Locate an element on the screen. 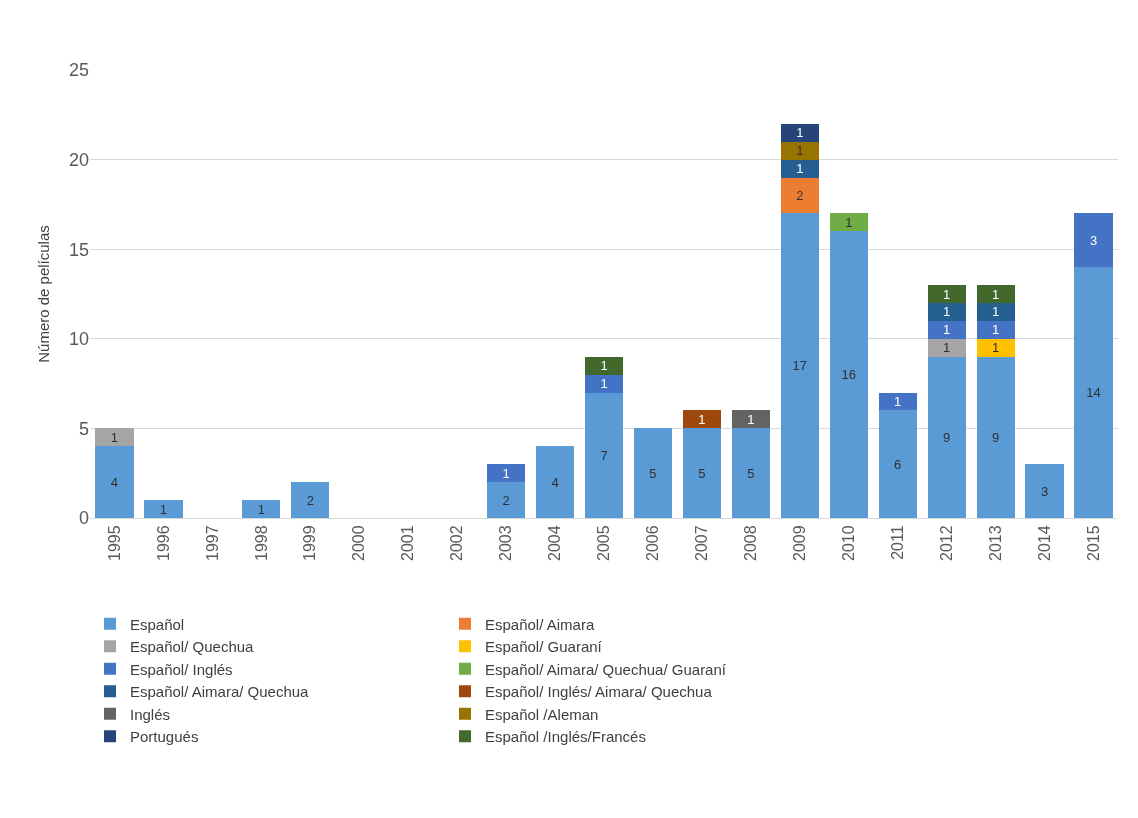 The image size is (1138, 818). data-label: 17 is located at coordinates (800, 366).